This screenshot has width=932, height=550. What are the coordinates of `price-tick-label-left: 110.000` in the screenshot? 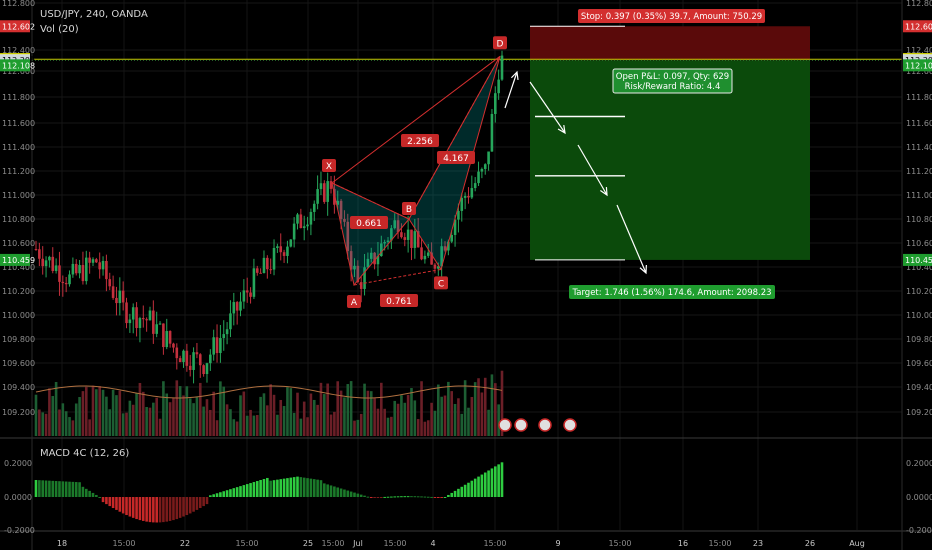 It's located at (18, 315).